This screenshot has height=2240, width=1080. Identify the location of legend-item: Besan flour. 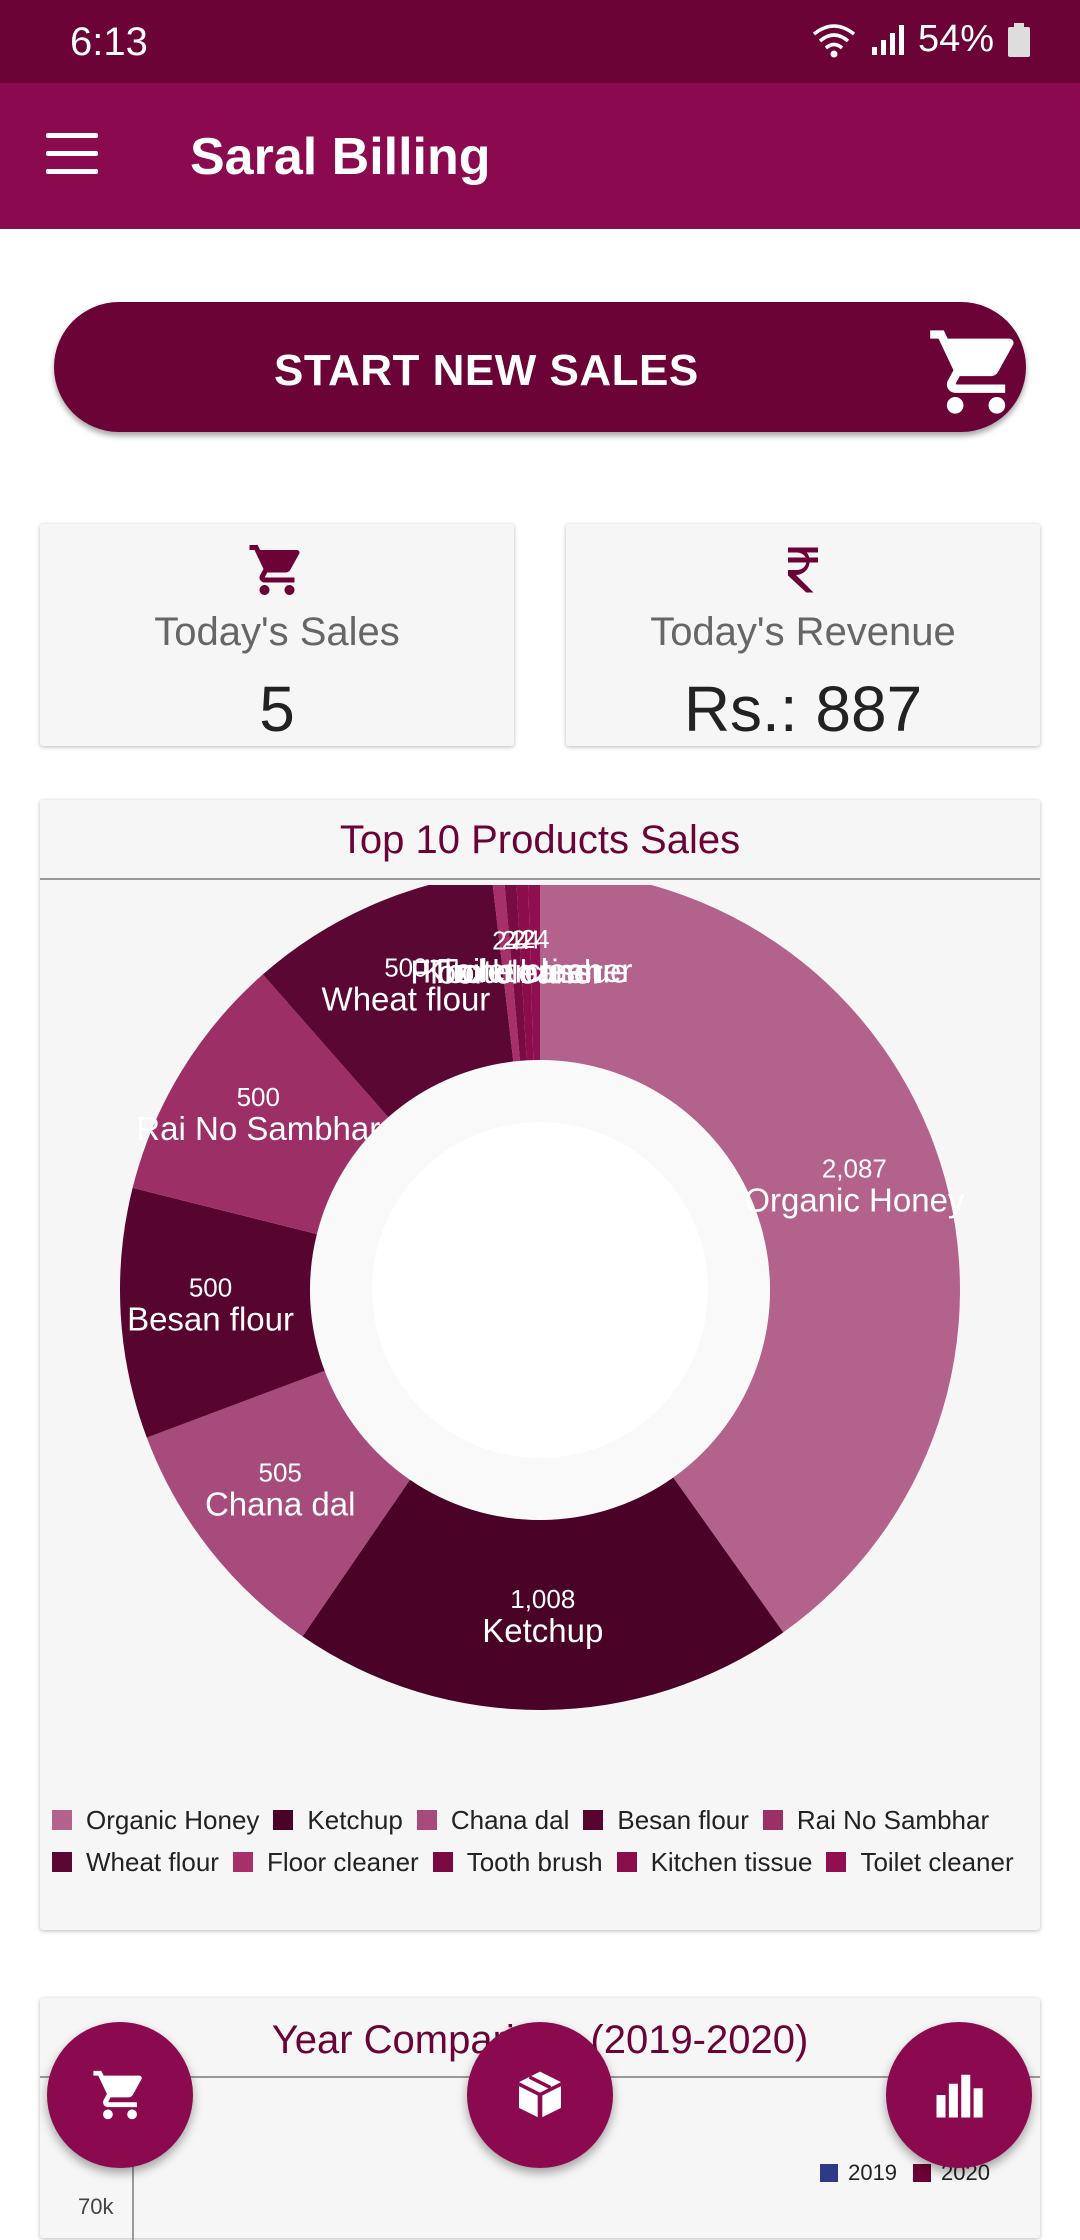
(666, 1820).